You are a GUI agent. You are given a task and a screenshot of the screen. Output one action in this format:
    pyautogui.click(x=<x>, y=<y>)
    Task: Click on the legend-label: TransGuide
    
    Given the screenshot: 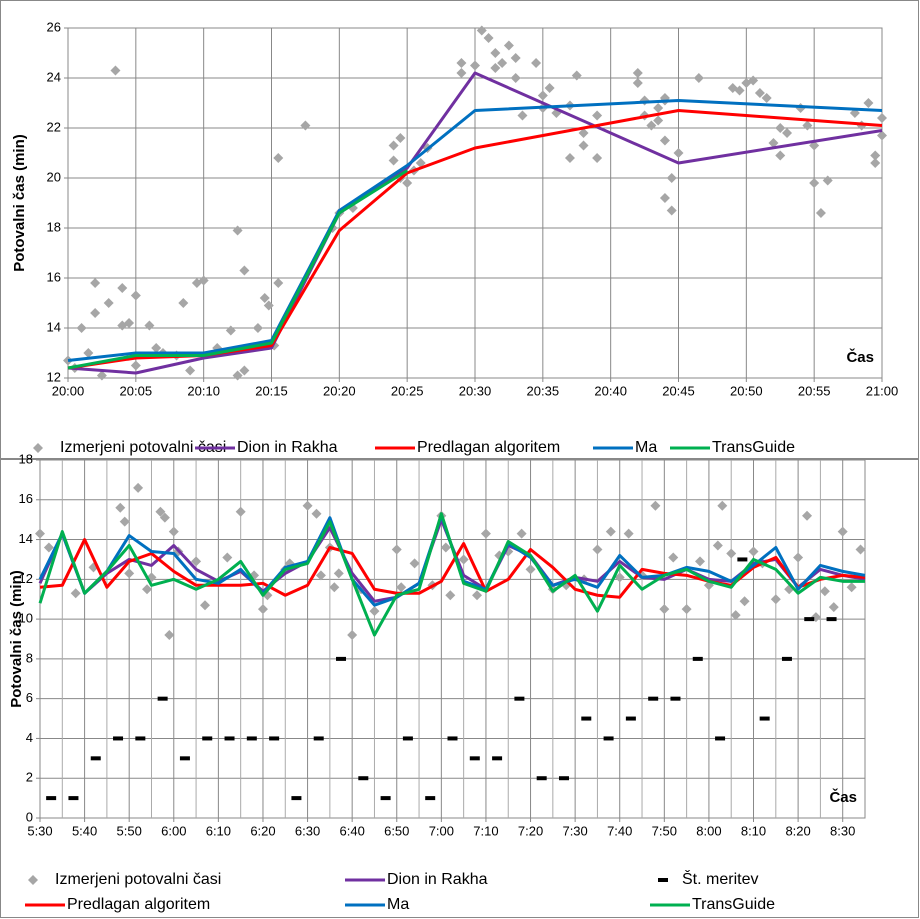 What is the action you would take?
    pyautogui.click(x=753, y=447)
    